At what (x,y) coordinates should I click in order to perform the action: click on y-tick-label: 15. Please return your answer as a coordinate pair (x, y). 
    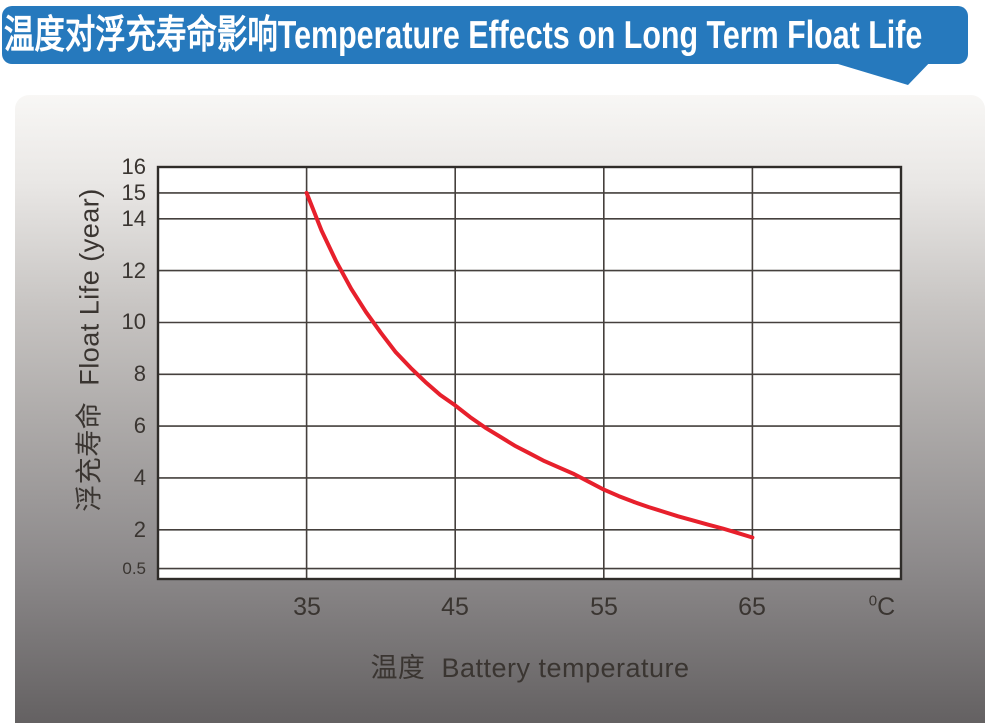
    Looking at the image, I should click on (133, 192).